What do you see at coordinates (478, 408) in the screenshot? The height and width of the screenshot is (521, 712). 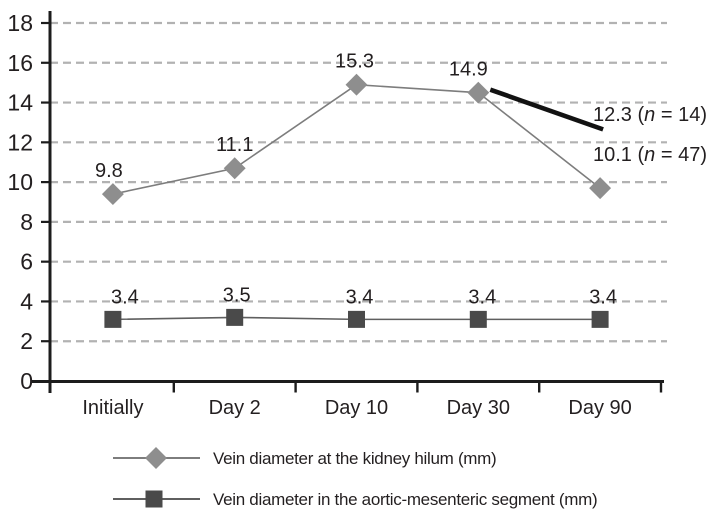 I see `x-axis-tick-label: Day 30` at bounding box center [478, 408].